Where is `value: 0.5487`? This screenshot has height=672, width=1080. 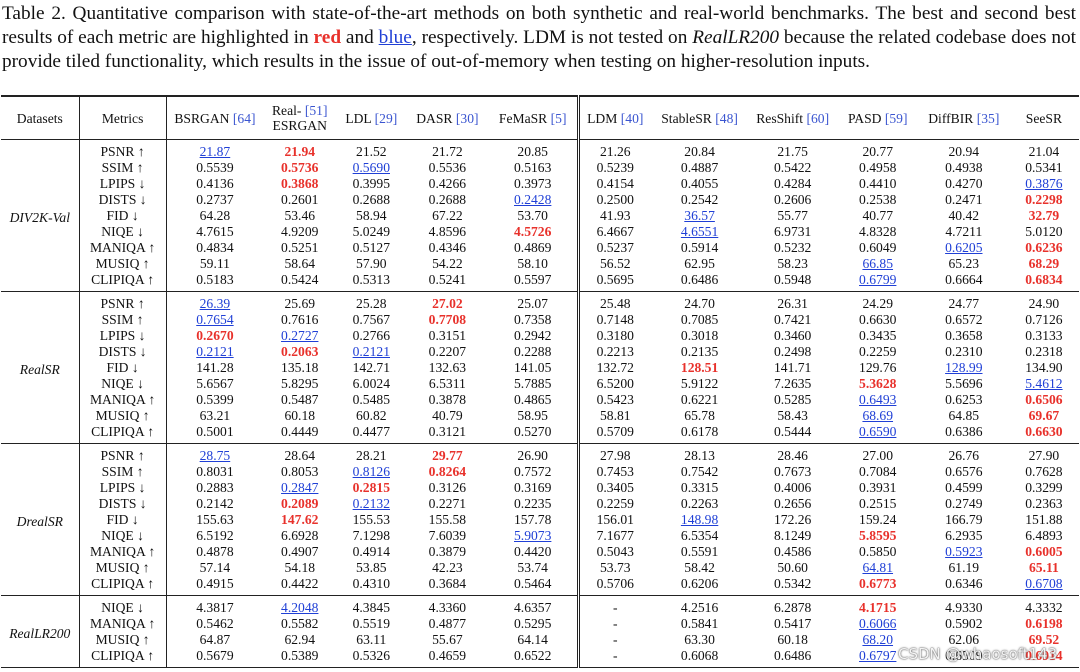 value: 0.5487 is located at coordinates (300, 399).